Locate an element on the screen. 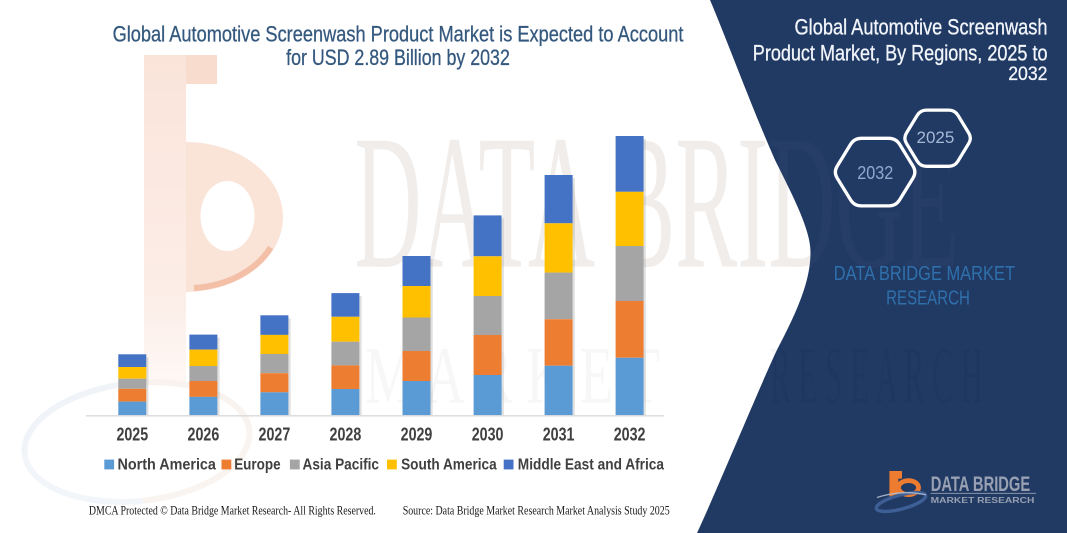 This screenshot has width=1067, height=533. svg-text: 2027 is located at coordinates (275, 434).